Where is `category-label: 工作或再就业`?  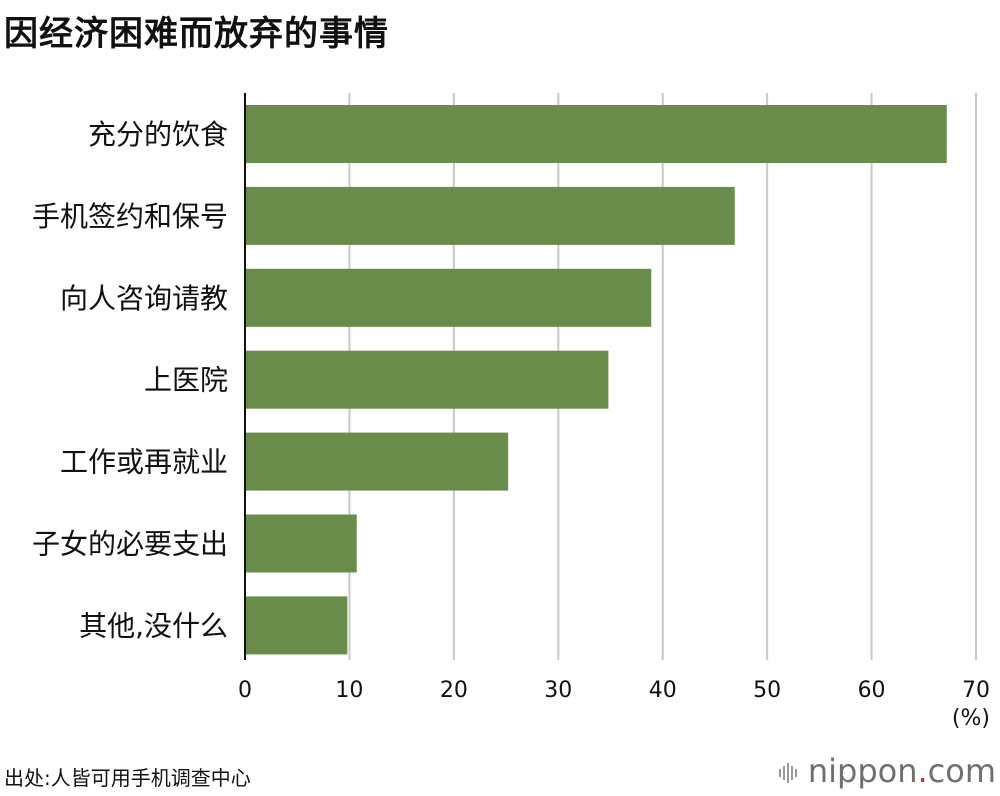
category-label: 工作或再就业 is located at coordinates (144, 462).